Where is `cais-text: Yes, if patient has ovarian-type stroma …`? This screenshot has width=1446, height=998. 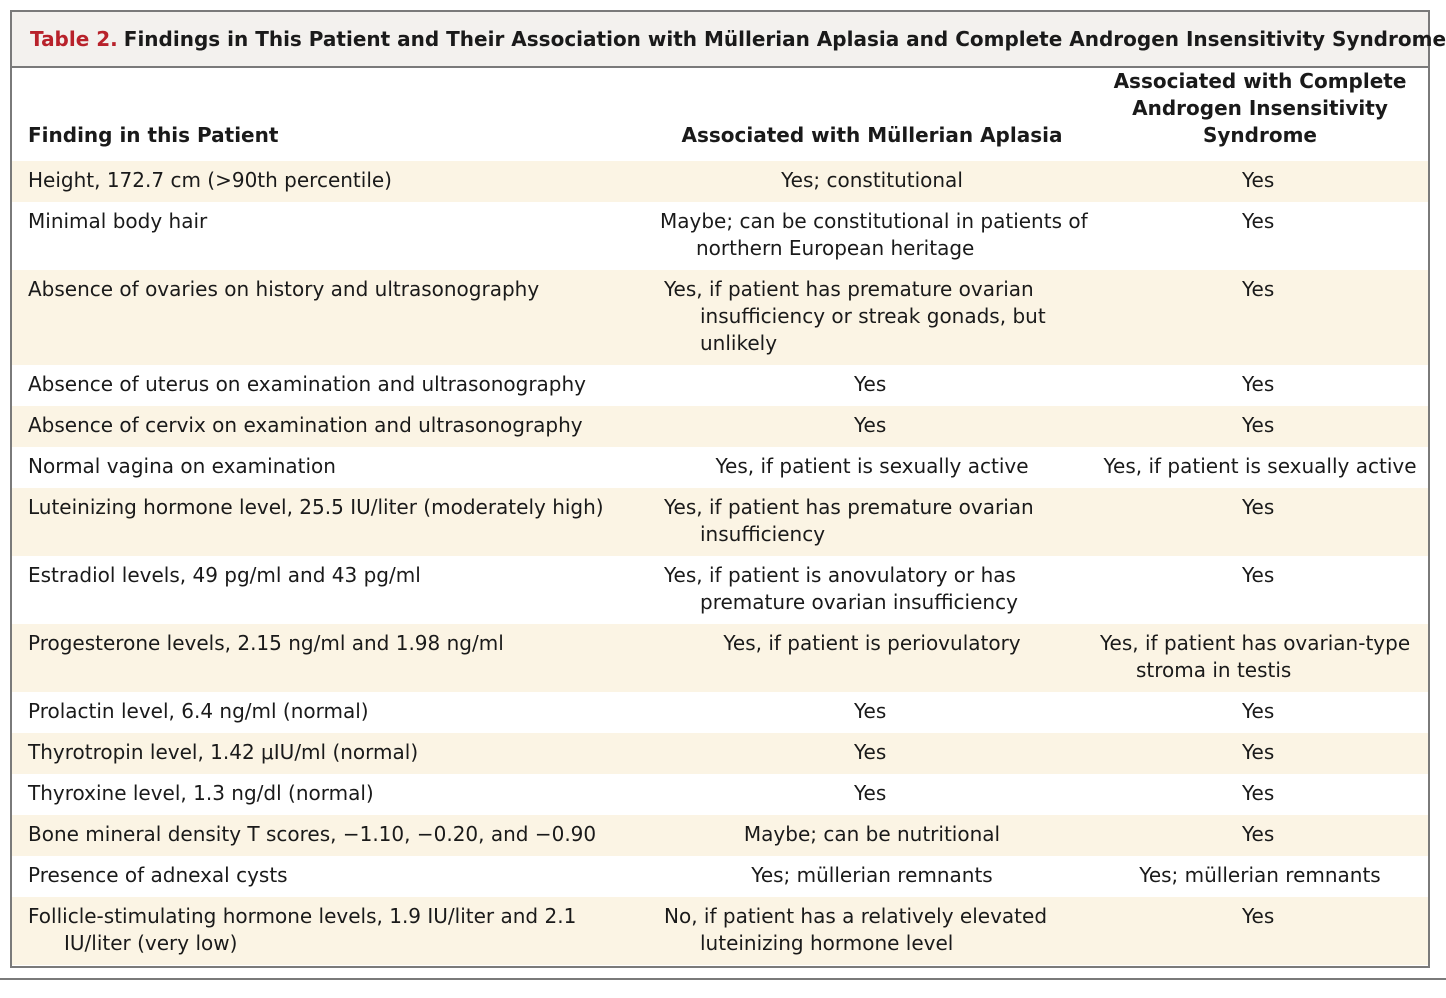
cais-text: Yes, if patient has ovarian-type stroma … is located at coordinates (1255, 656).